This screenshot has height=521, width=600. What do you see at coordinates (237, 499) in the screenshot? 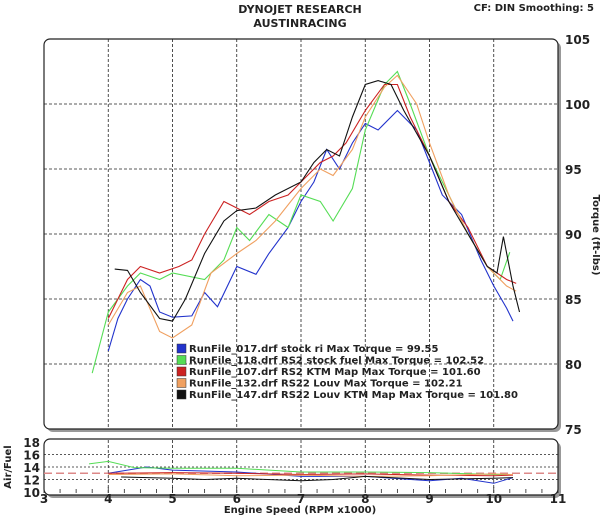
I see `x-tick-label: 6` at bounding box center [237, 499].